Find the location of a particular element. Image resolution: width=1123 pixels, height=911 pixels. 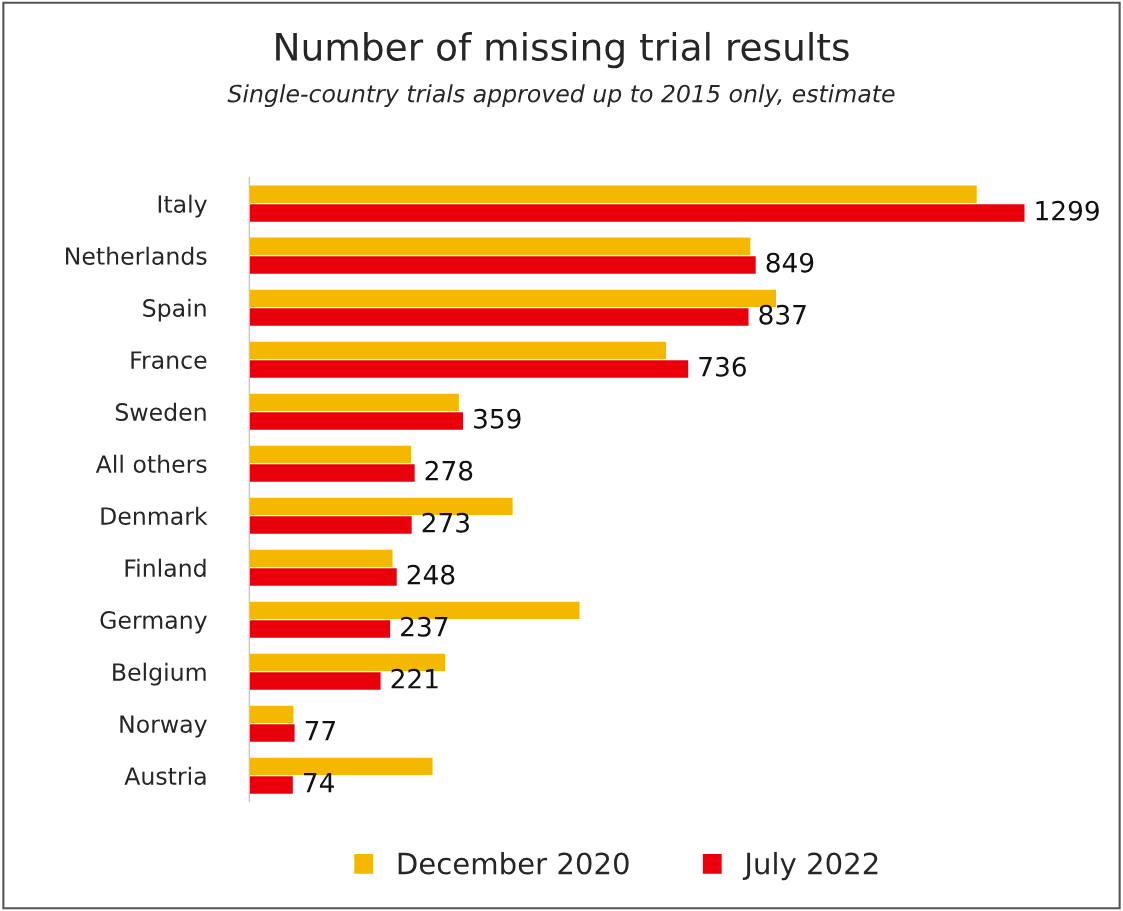

y-tick-label: Finland is located at coordinates (165, 567).